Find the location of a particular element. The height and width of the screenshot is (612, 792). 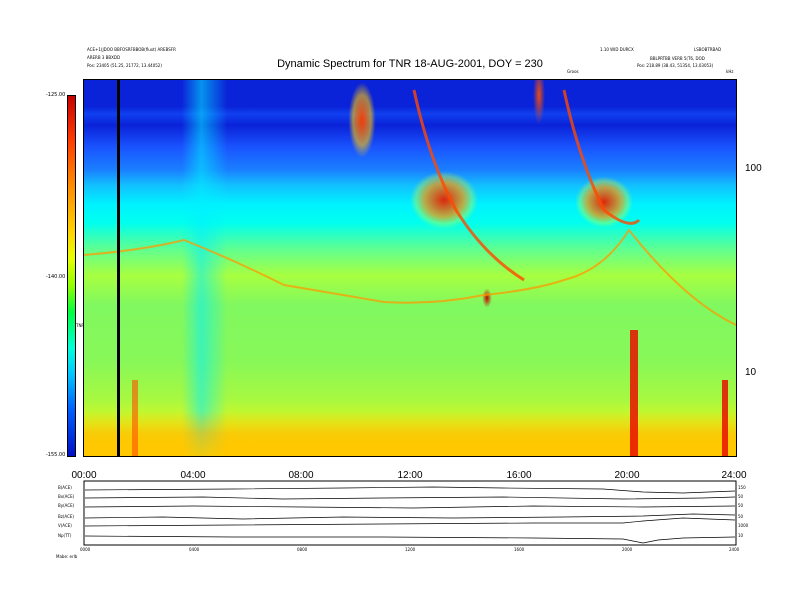

lower-row-label: Bx(ACE) is located at coordinates (66, 496).